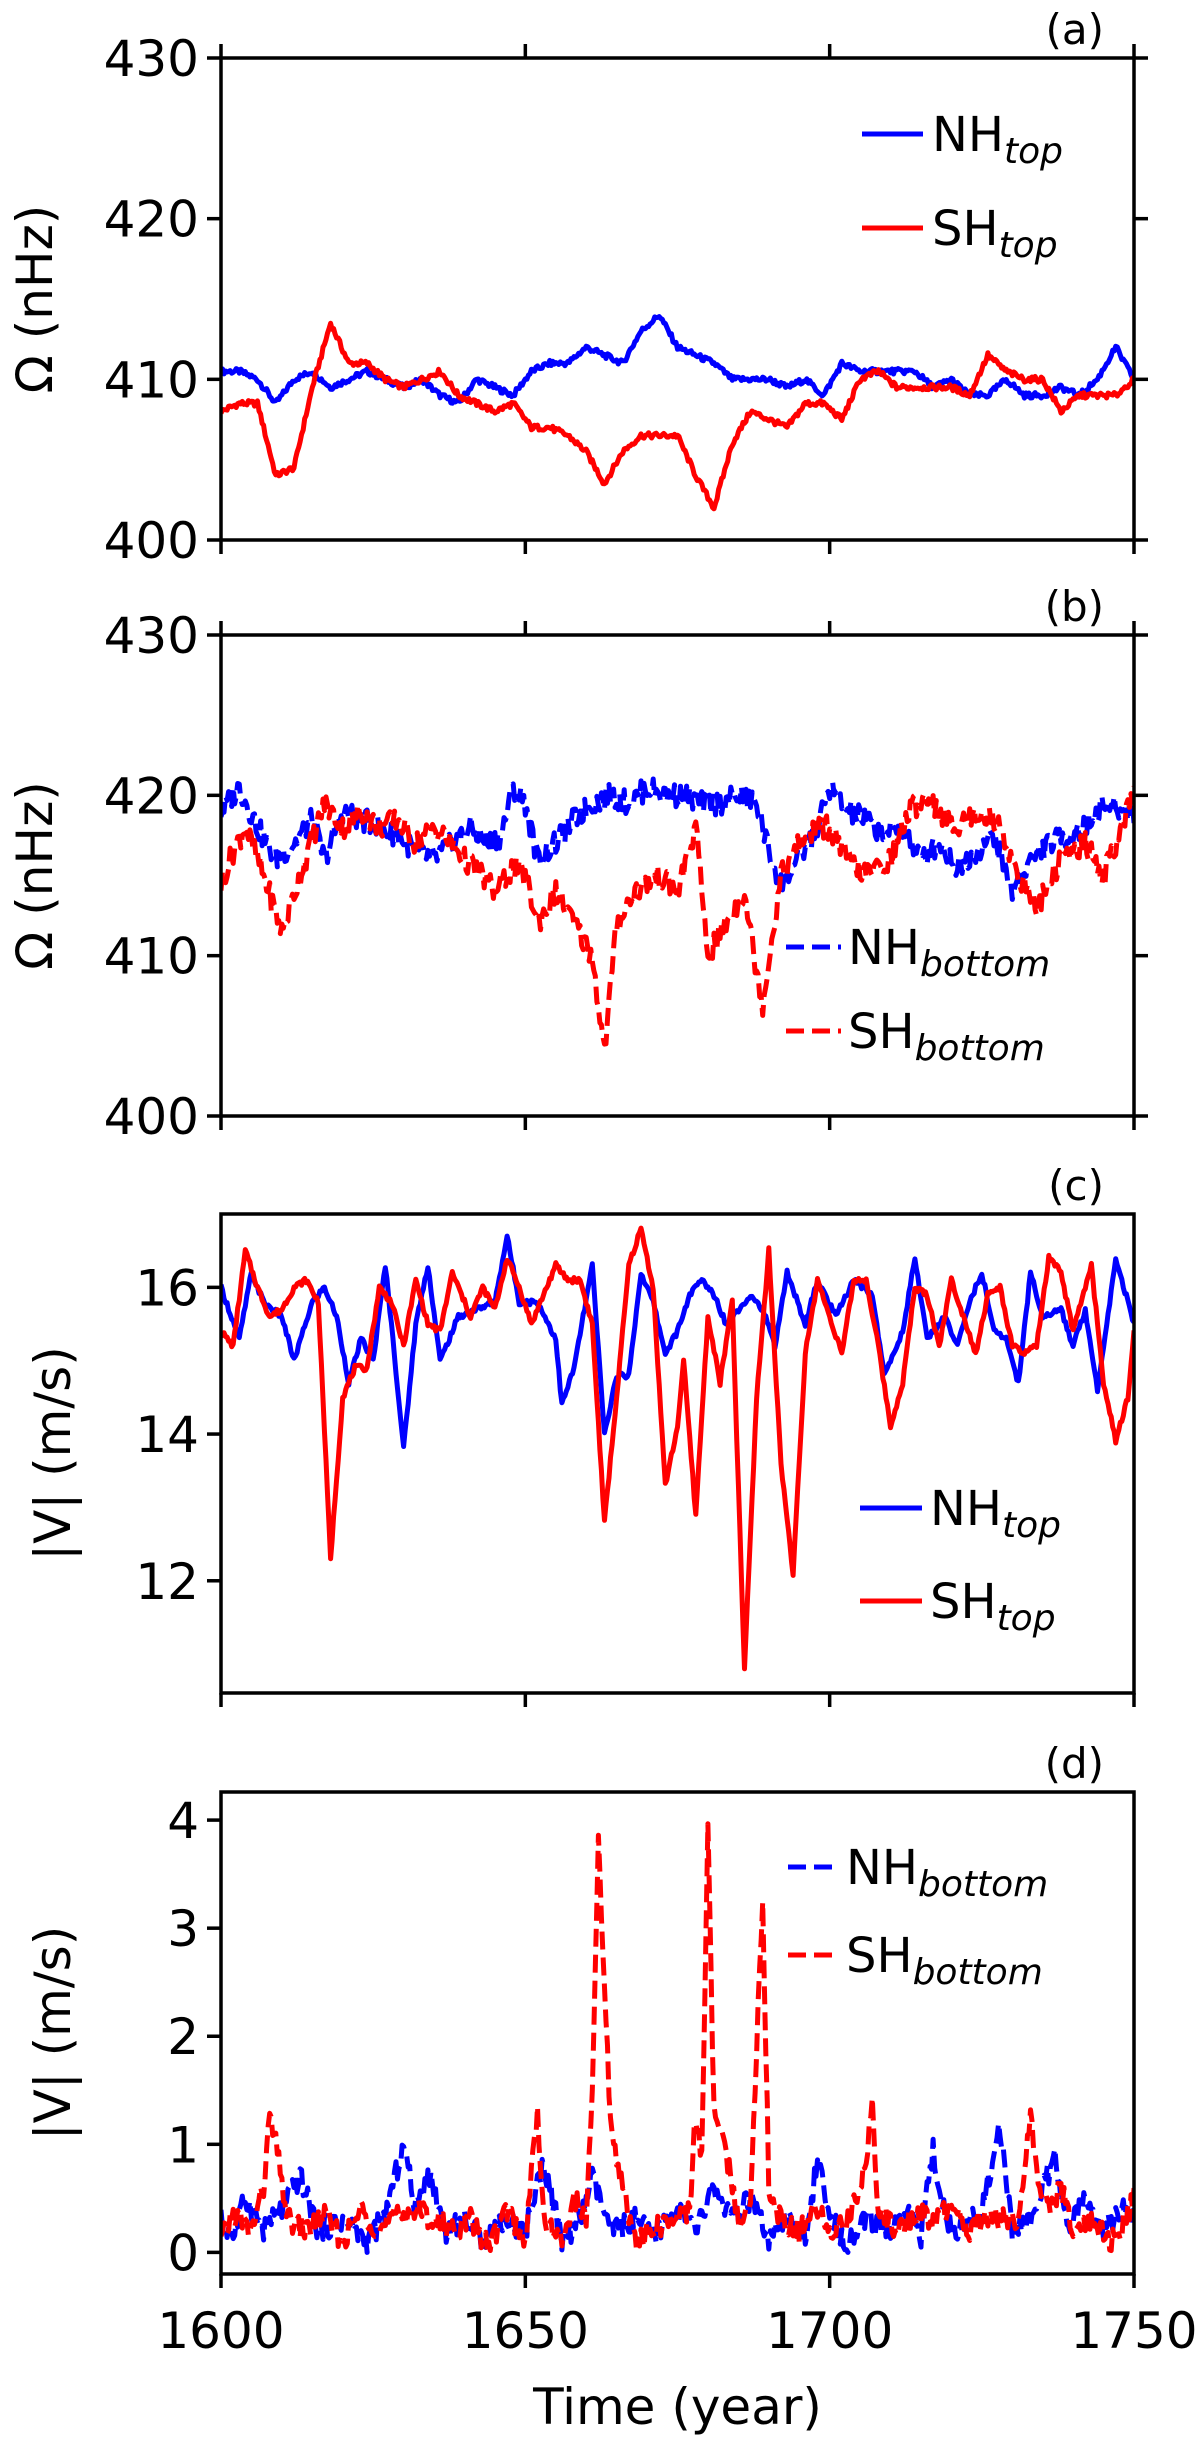 This screenshot has height=2439, width=1200. Describe the element at coordinates (183, 2253) in the screenshot. I see `y-tick-label: 0` at that location.